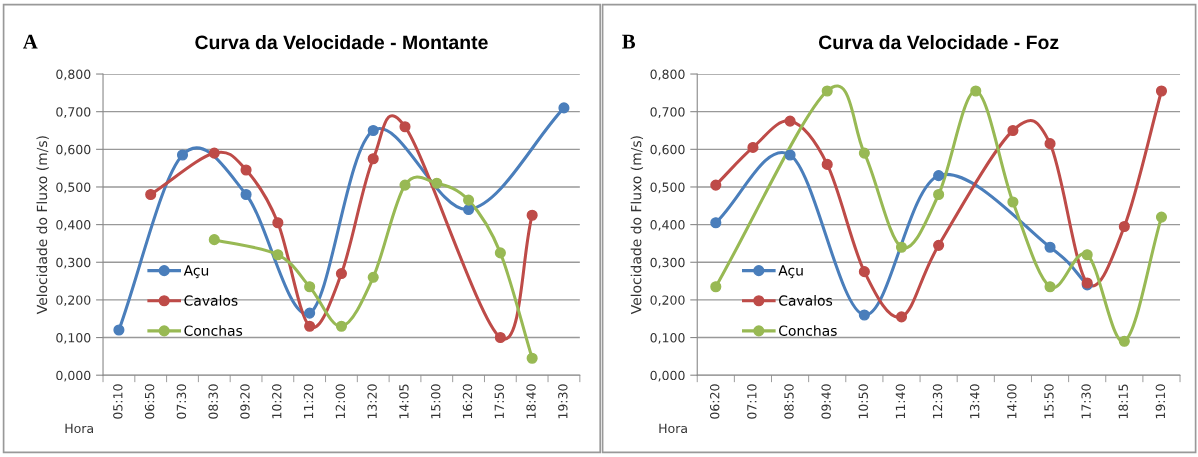 The image size is (1198, 457). Describe the element at coordinates (149, 401) in the screenshot. I see `x-tick-label: 06:50` at that location.